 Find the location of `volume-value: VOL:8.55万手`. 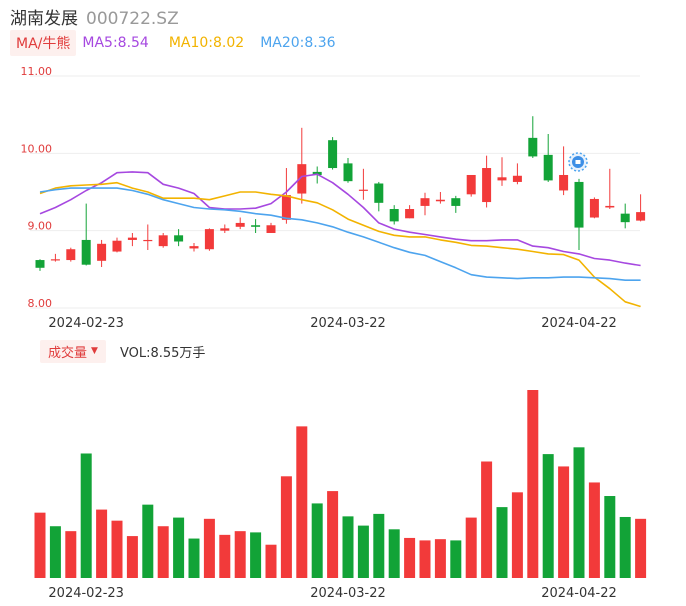

volume-value: VOL:8.55万手 is located at coordinates (162, 353).